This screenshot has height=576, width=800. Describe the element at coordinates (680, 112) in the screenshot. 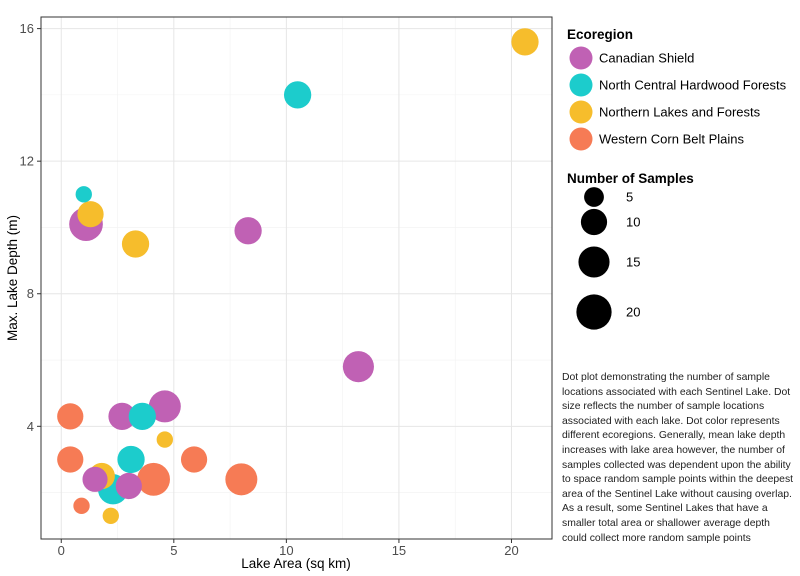

I see `legend-label: Northern Lakes and Forests` at that location.